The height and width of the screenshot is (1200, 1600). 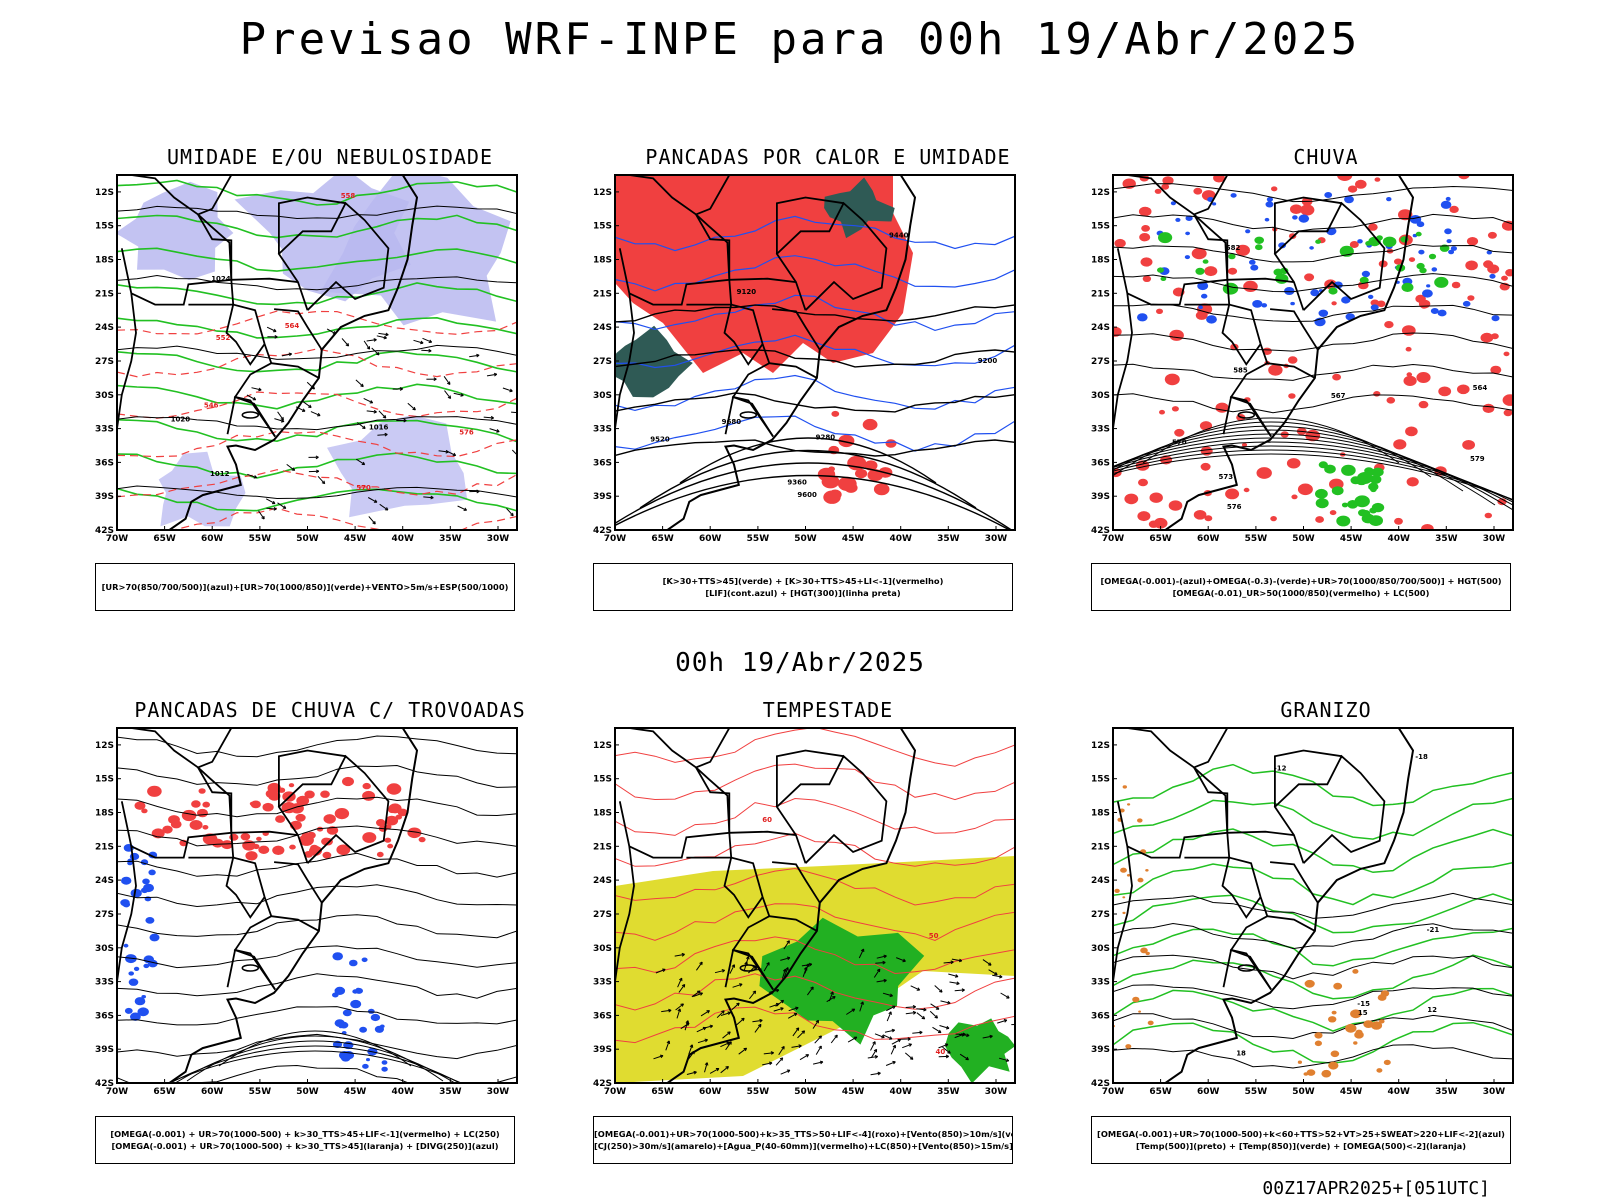 What do you see at coordinates (1100, 193) in the screenshot?
I see `lat-label: 12S` at bounding box center [1100, 193].